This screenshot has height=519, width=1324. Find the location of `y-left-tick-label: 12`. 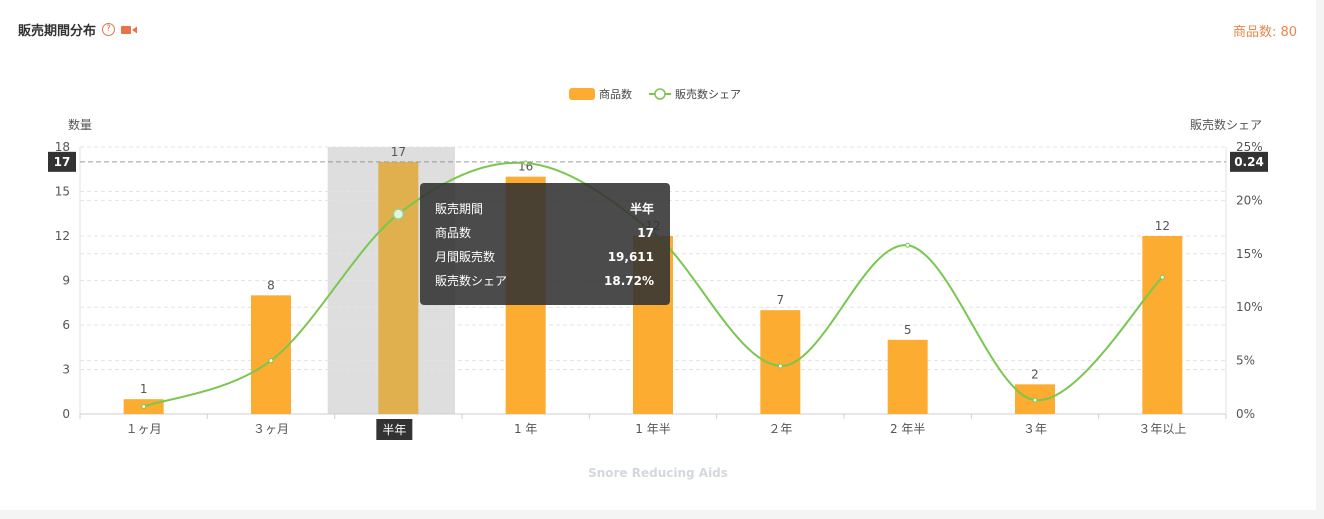

y-left-tick-label: 12 is located at coordinates (62, 236).